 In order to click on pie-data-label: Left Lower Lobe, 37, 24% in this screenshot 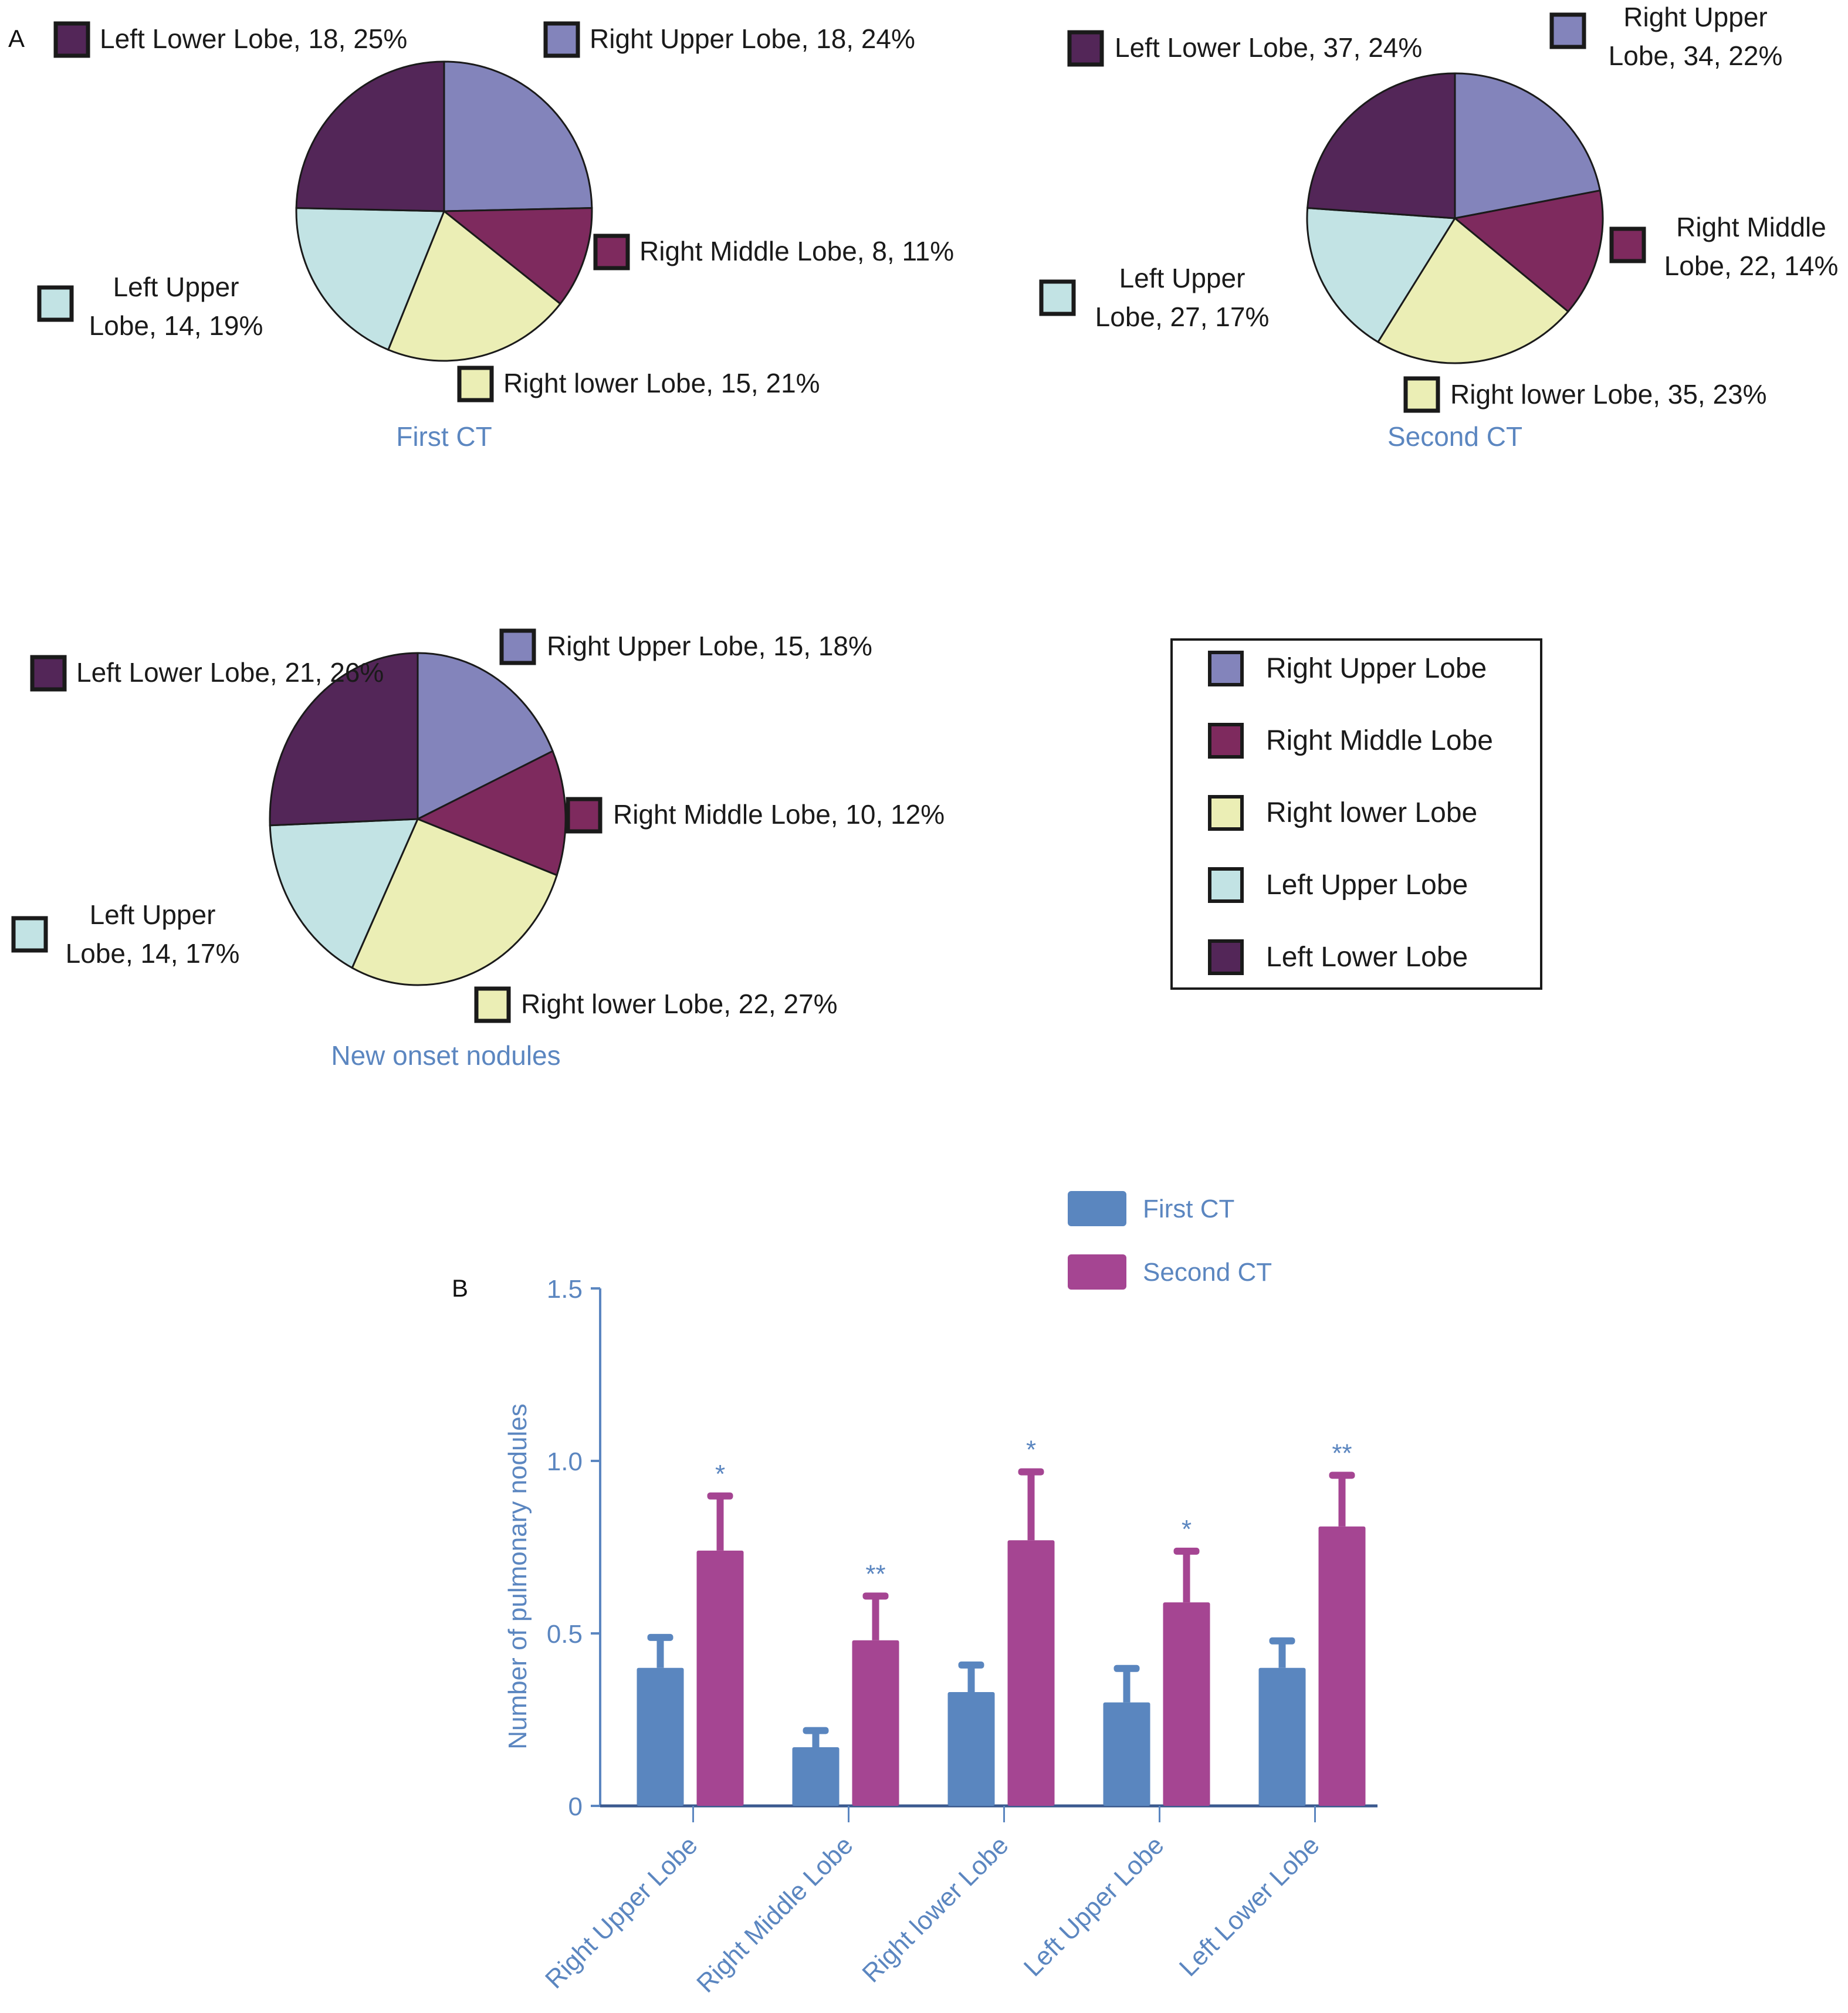, I will do `click(1268, 47)`.